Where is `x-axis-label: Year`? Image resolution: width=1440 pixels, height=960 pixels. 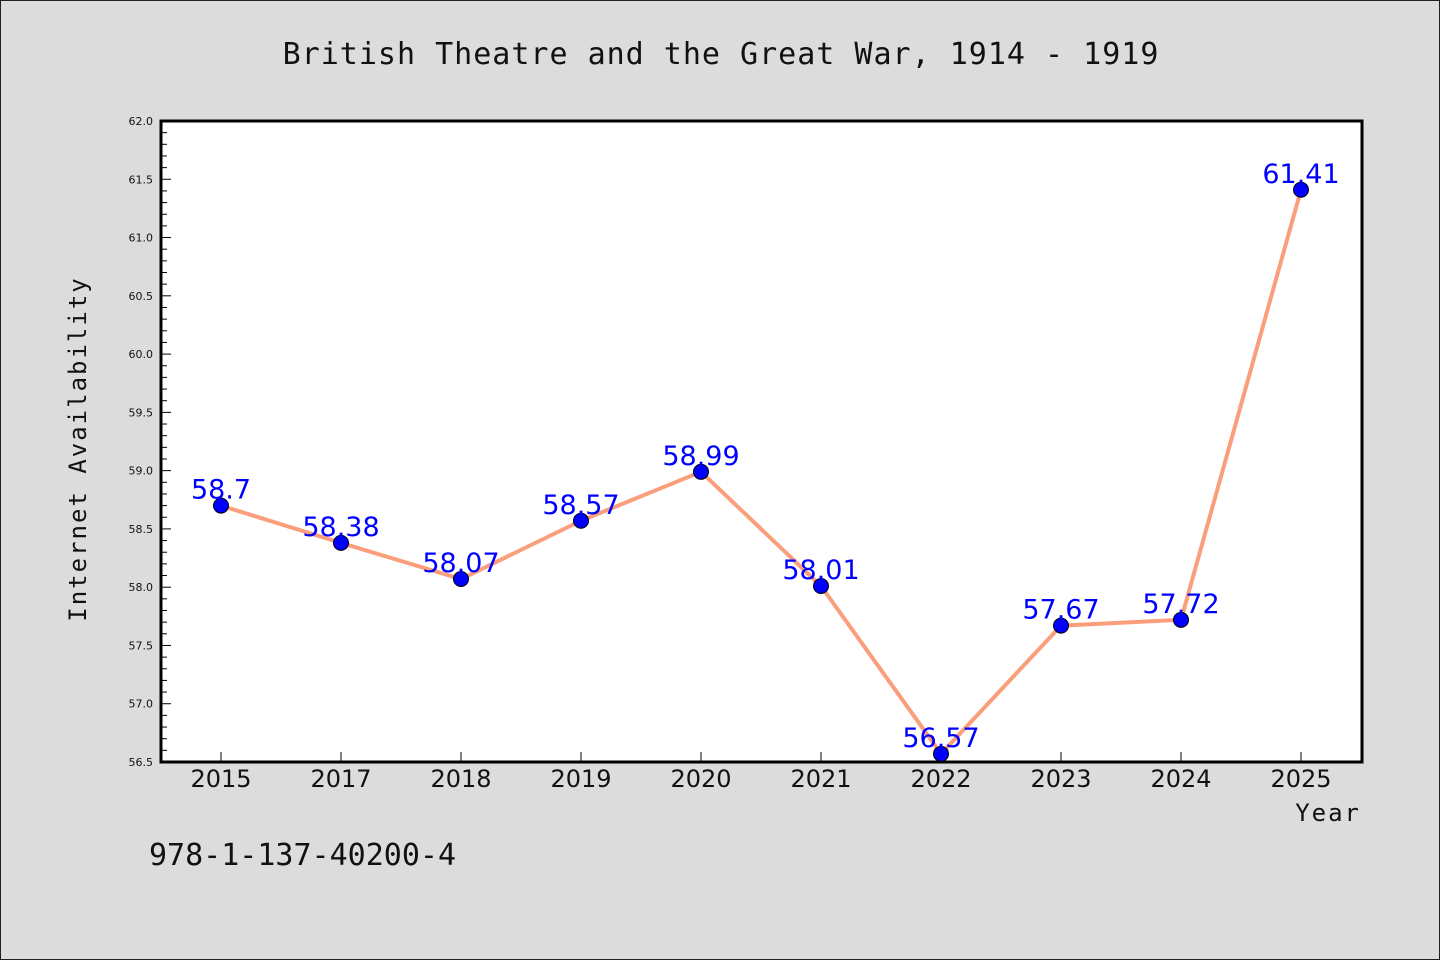
x-axis-label: Year is located at coordinates (1328, 813).